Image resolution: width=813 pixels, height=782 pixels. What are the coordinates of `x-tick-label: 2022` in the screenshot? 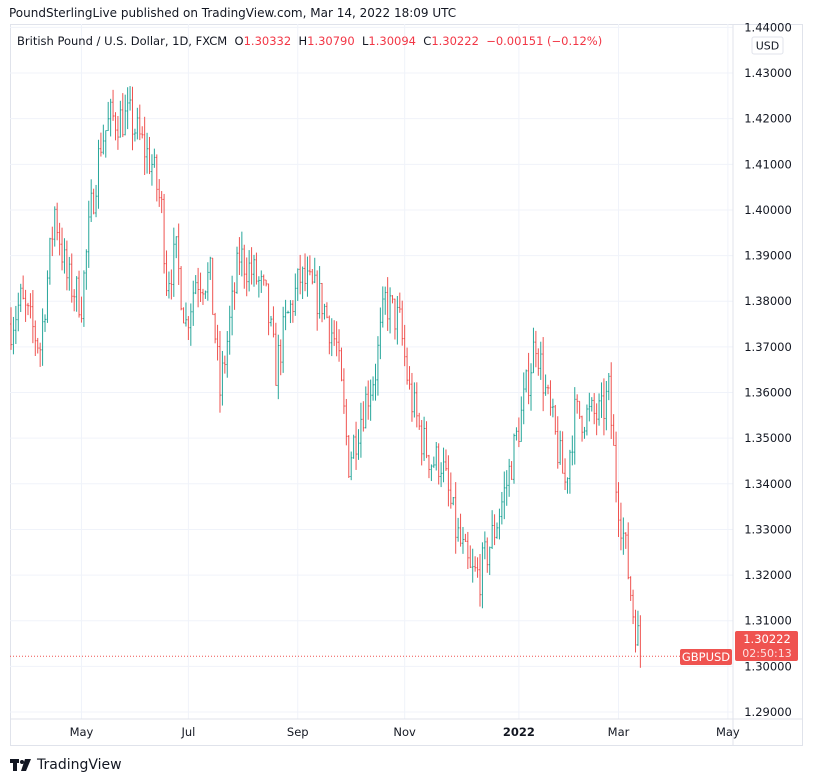 It's located at (519, 732).